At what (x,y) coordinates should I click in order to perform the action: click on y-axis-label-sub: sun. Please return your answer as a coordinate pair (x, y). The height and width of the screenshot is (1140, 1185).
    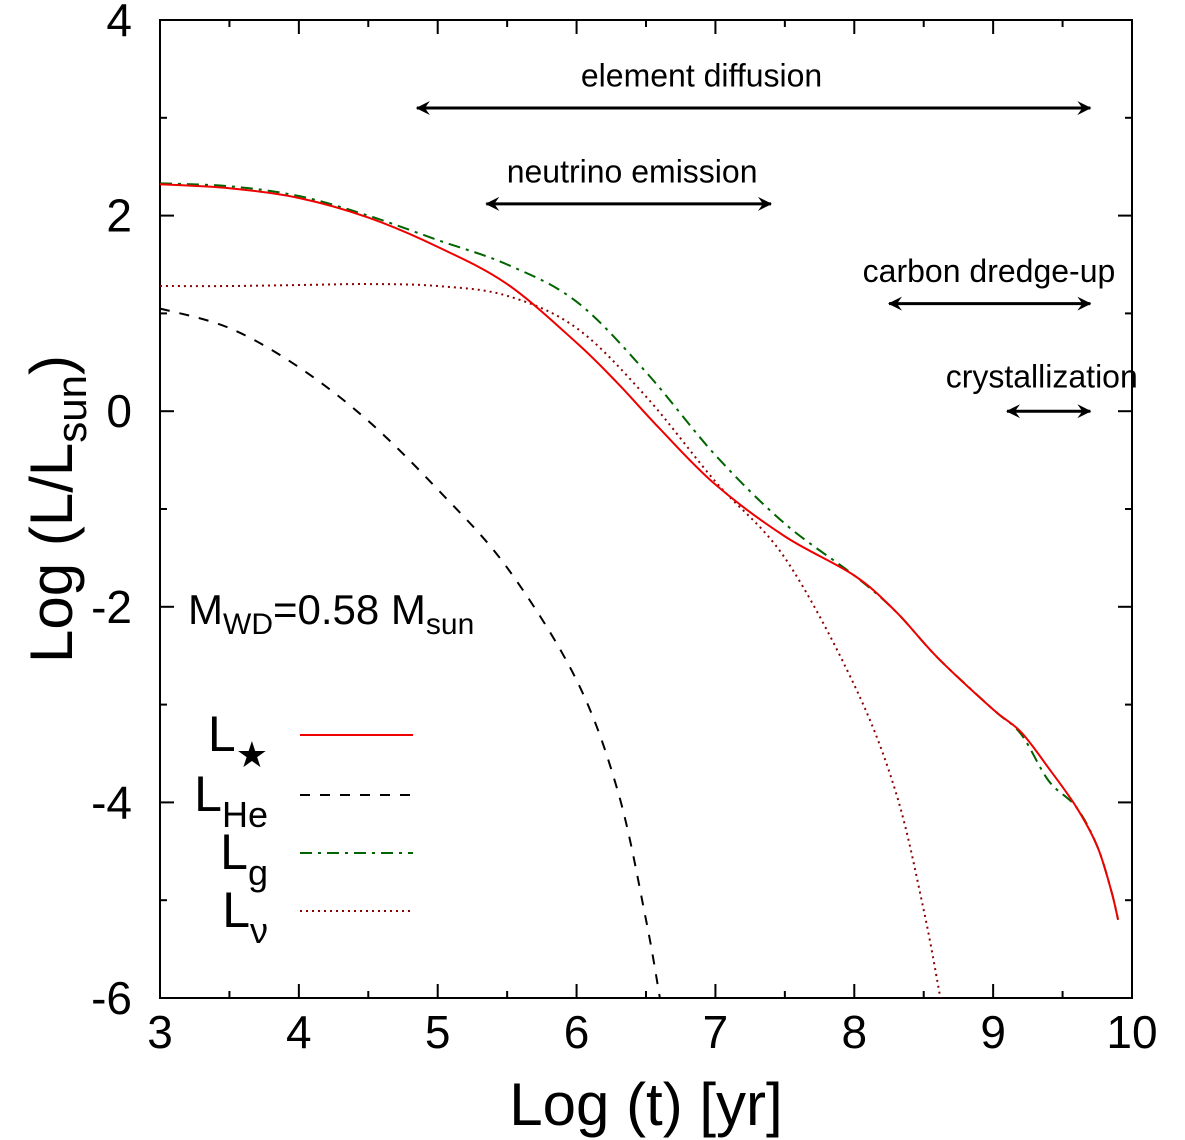
    Looking at the image, I should click on (71, 409).